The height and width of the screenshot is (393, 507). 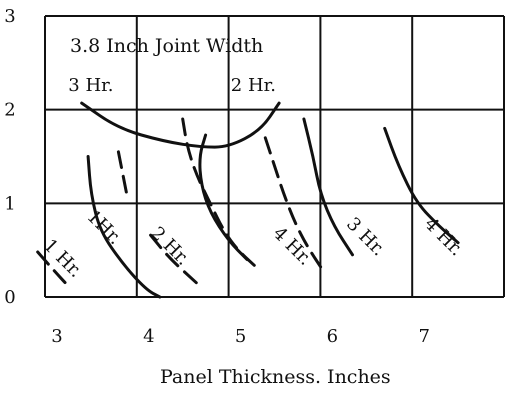 I want to click on series-label-3: 1Hr., so click(x=104, y=227).